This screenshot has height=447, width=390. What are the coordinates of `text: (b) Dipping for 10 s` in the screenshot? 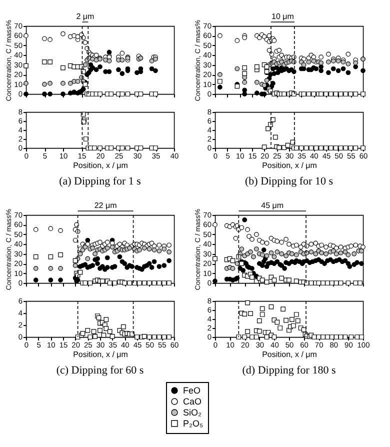 It's located at (289, 182).